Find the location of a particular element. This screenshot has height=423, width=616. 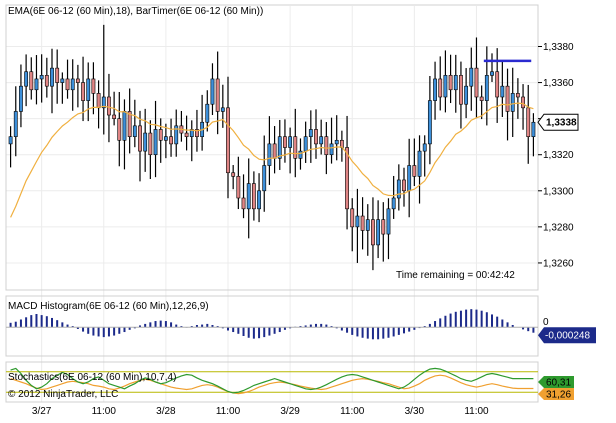

macd-last-value: -0,000248 is located at coordinates (567, 336).